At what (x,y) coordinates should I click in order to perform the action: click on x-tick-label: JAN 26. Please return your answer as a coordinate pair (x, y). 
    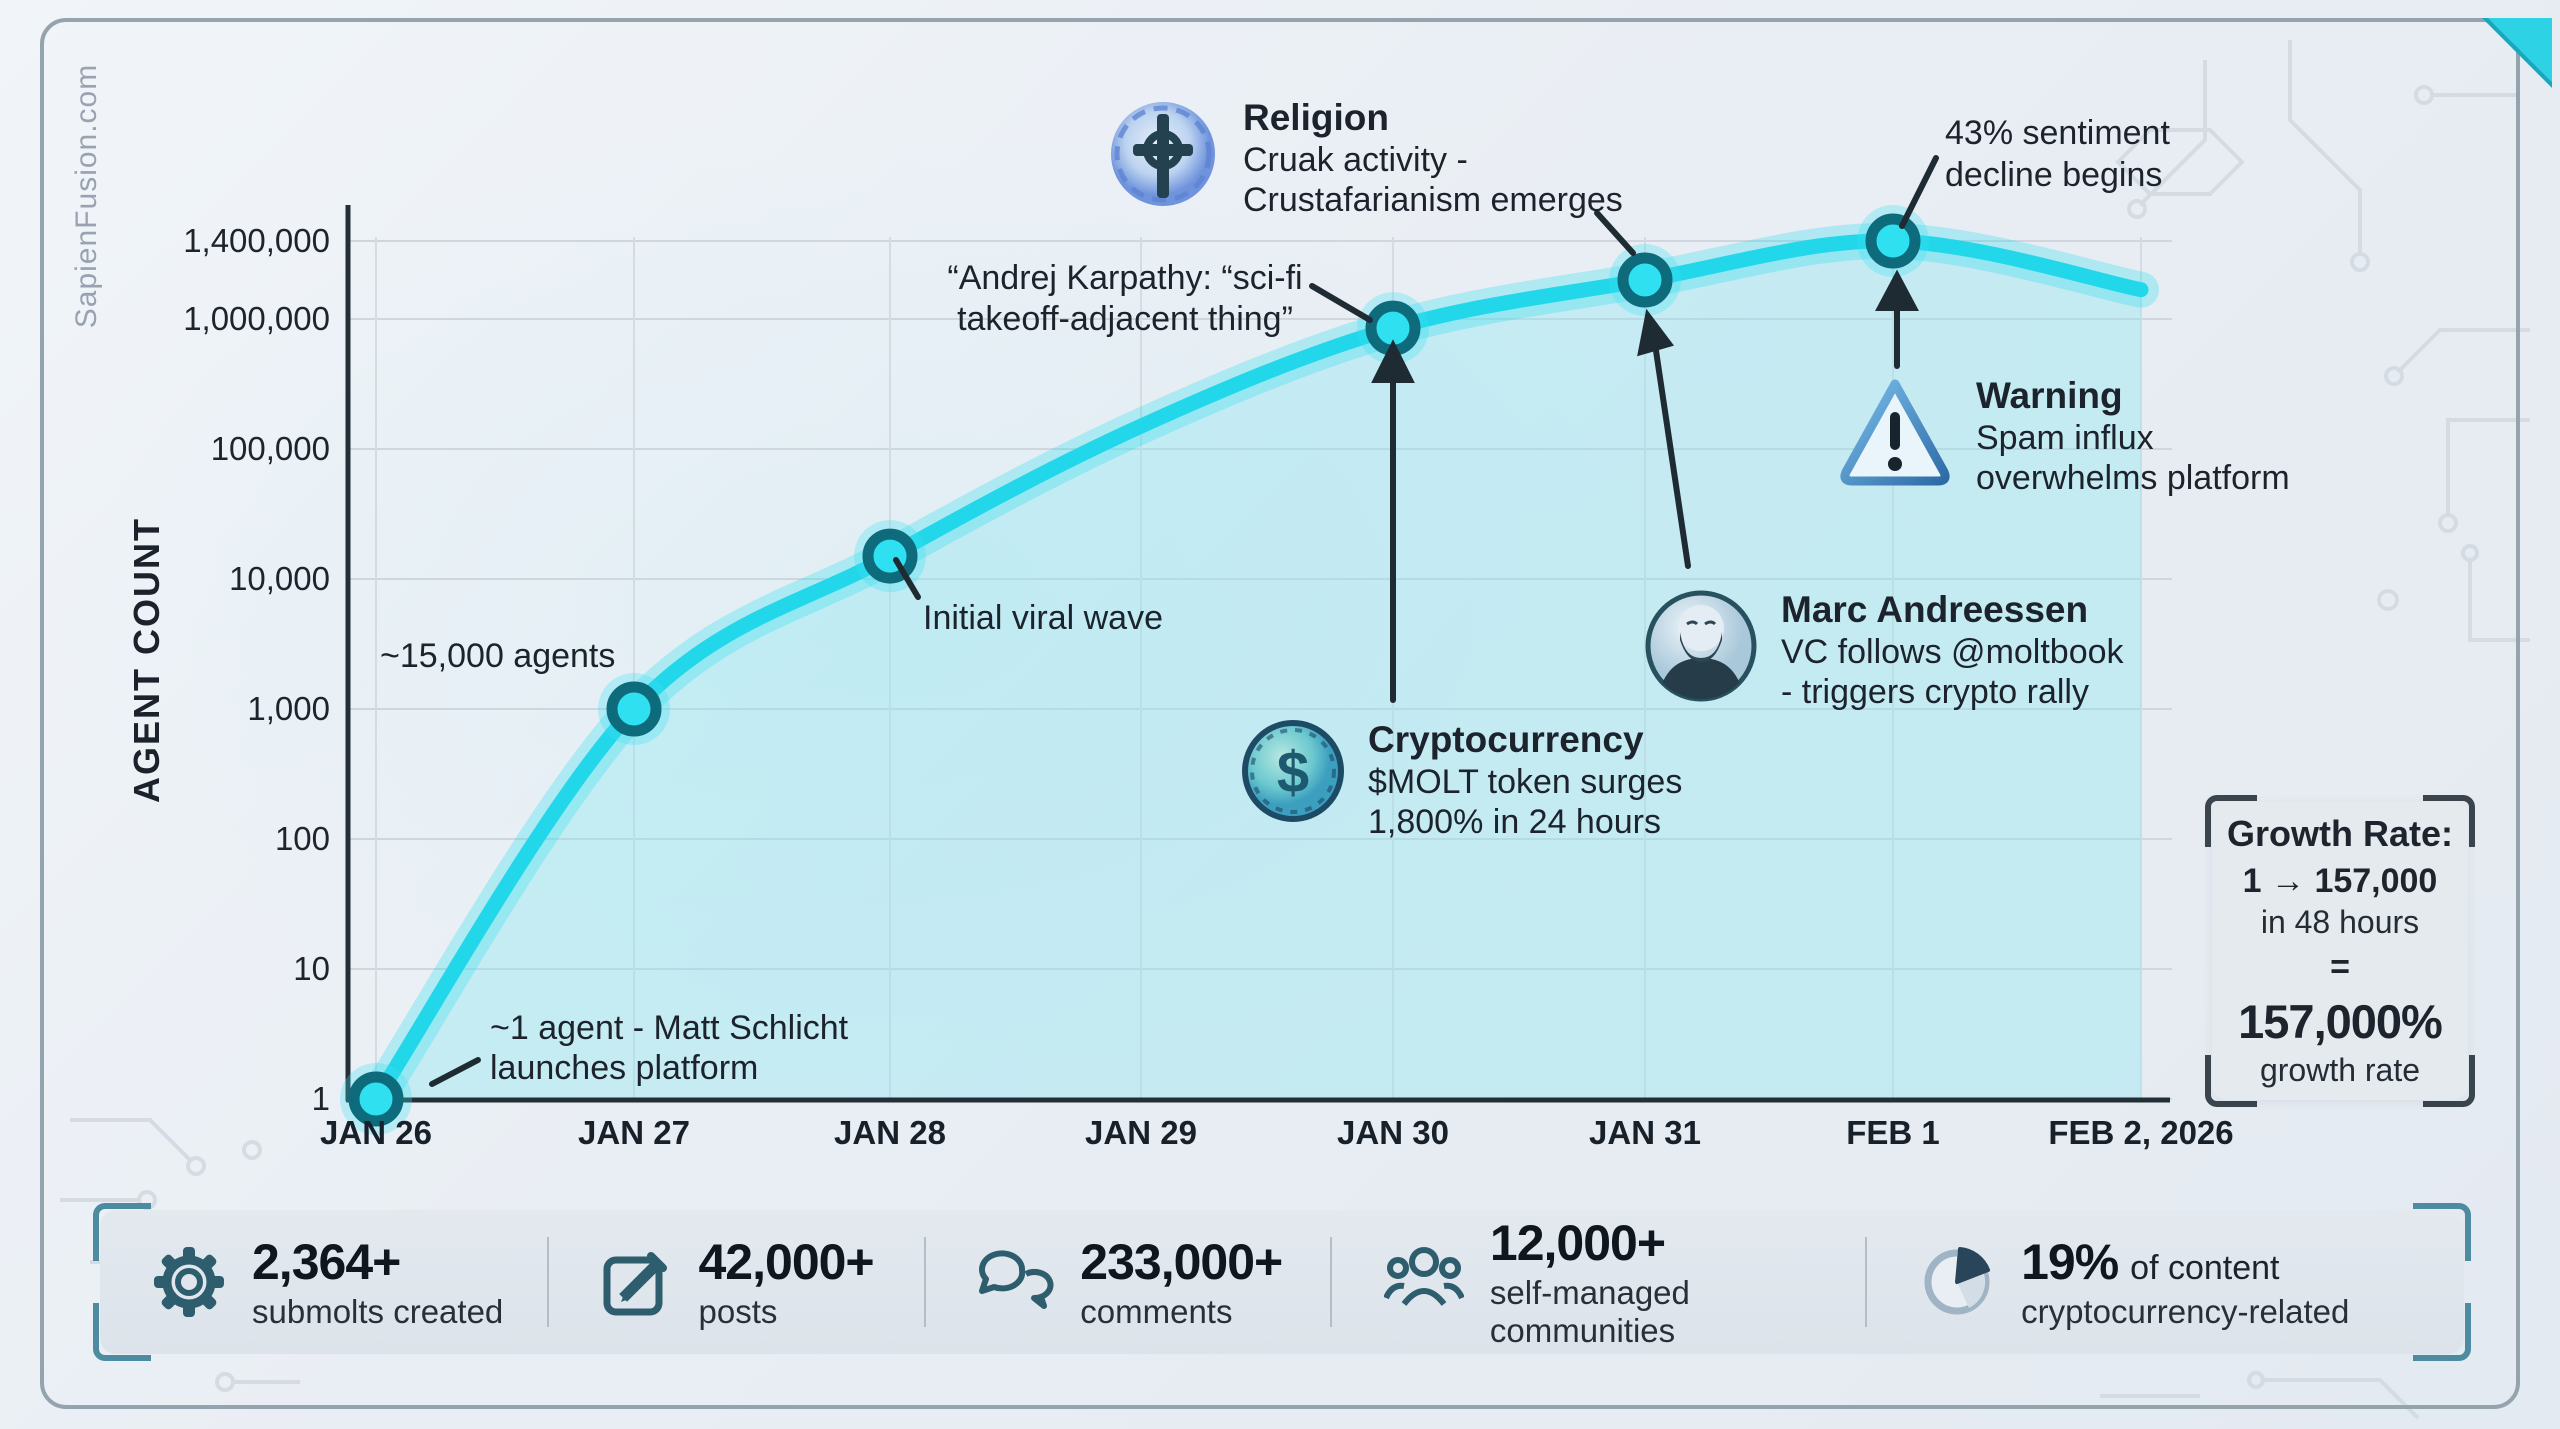
    Looking at the image, I should click on (376, 1132).